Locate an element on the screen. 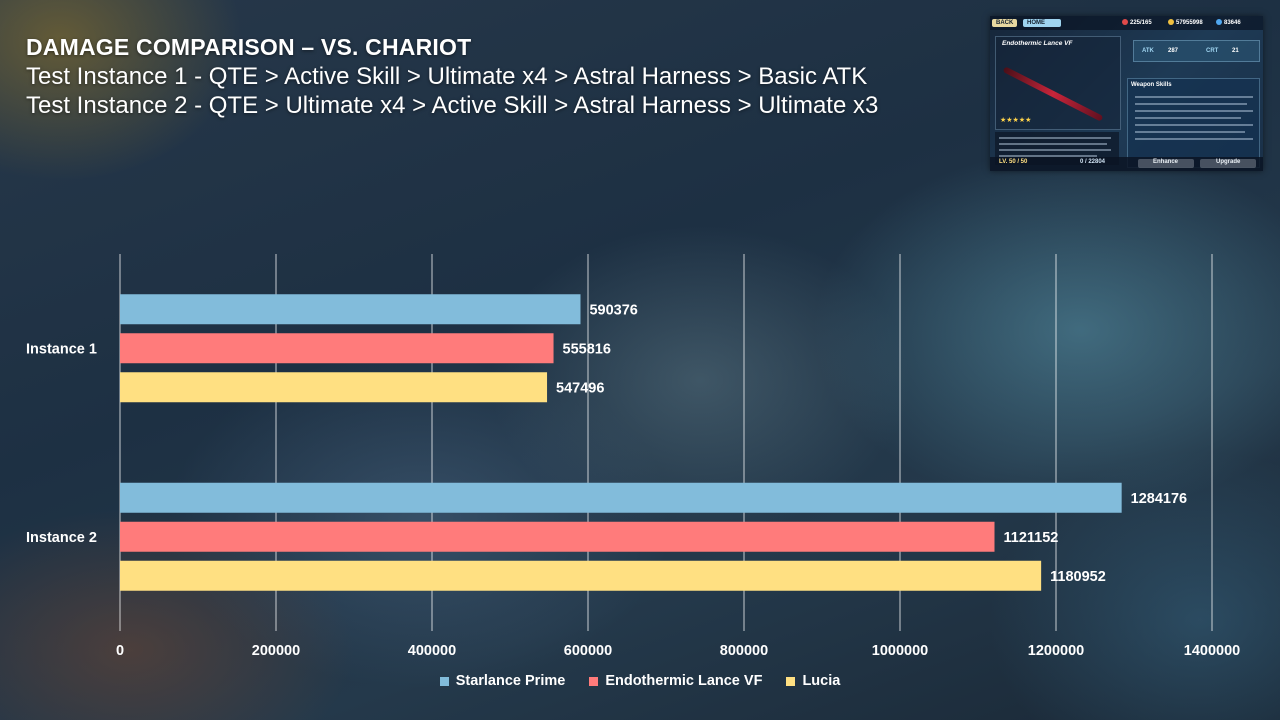  screenshot-resource-3-value: 83646 is located at coordinates (1232, 23).